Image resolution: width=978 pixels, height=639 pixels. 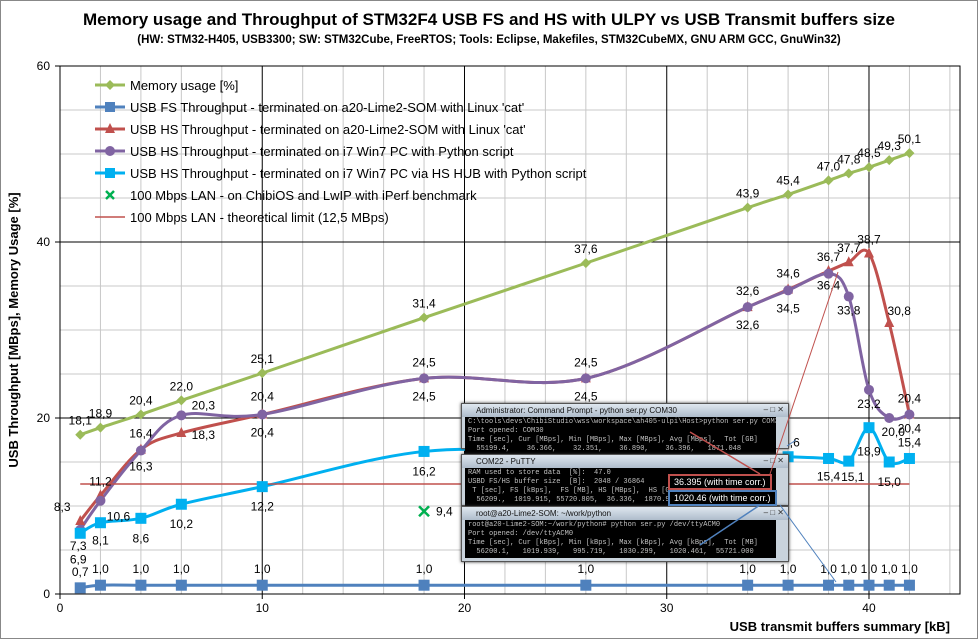 I want to click on hs-time-corr-callout: 36.395 (with time corr.), so click(x=720, y=482).